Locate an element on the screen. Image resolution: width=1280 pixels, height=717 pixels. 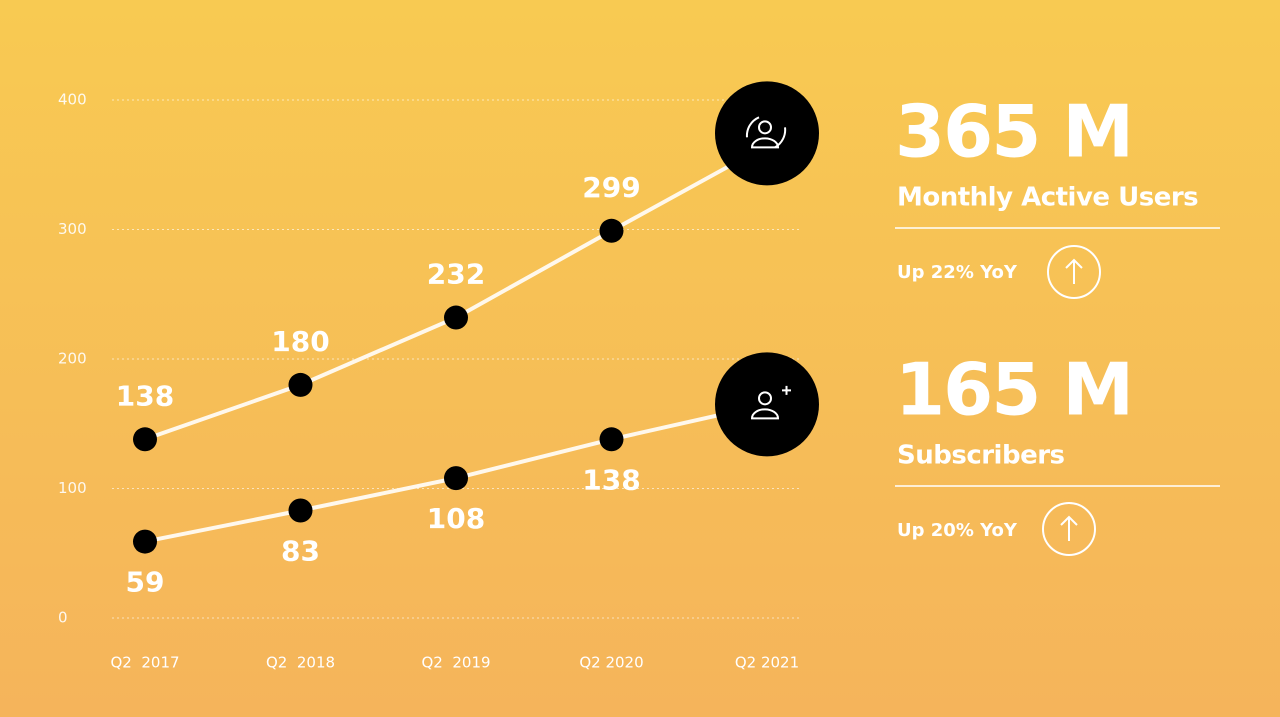
data-label: 299 is located at coordinates (611, 187).